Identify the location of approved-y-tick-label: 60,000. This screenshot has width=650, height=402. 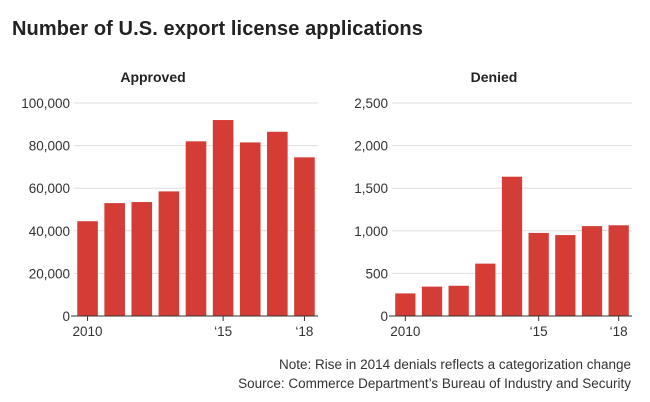
(49, 188).